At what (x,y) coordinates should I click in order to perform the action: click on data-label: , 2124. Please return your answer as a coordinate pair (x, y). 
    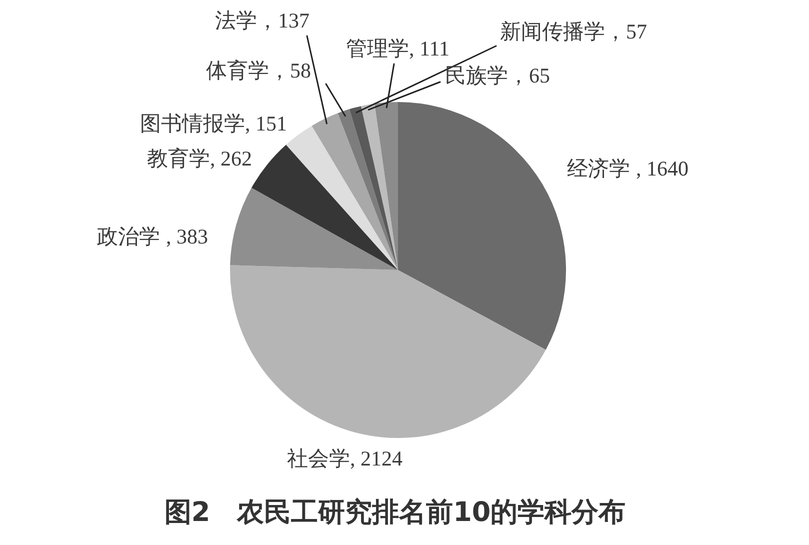
    Looking at the image, I should click on (376, 458).